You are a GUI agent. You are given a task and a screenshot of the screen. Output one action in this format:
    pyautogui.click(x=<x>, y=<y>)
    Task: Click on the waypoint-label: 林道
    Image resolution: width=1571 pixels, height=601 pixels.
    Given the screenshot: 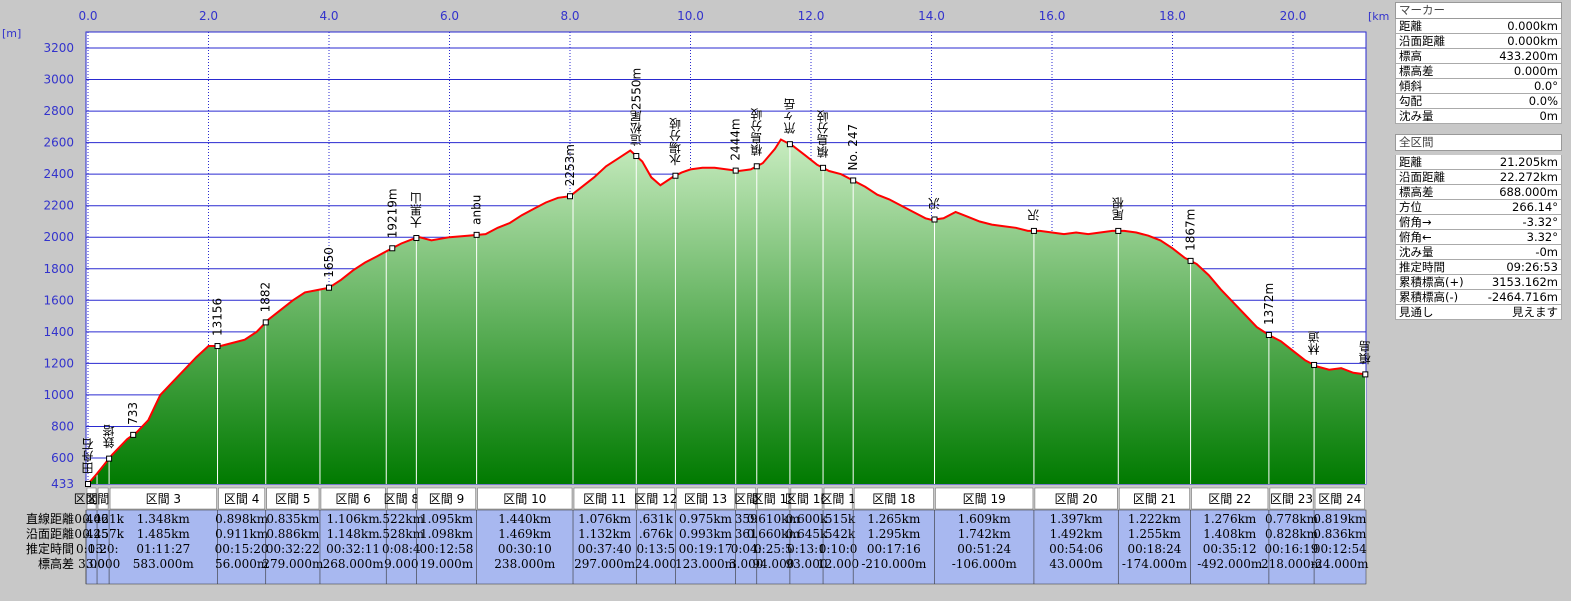 What is the action you would take?
    pyautogui.click(x=1314, y=343)
    